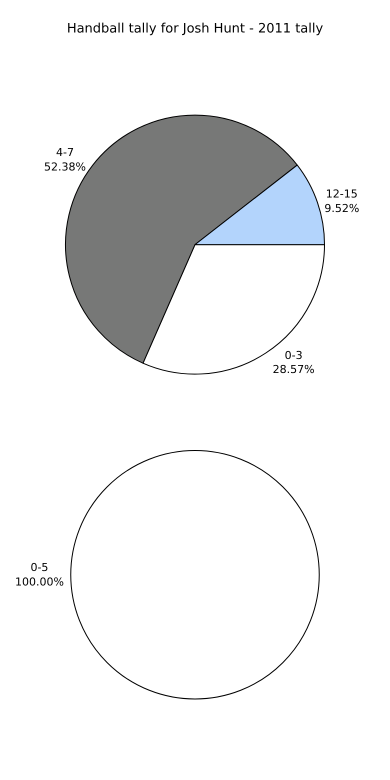  What do you see at coordinates (39, 567) in the screenshot?
I see `slice-label: 0-5` at bounding box center [39, 567].